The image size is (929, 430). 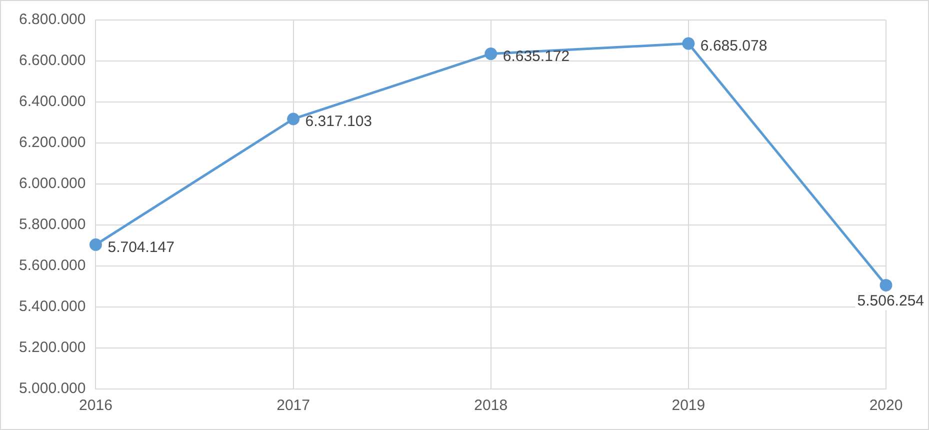 I want to click on y-tick-label: 5.800.000, so click(x=52, y=225).